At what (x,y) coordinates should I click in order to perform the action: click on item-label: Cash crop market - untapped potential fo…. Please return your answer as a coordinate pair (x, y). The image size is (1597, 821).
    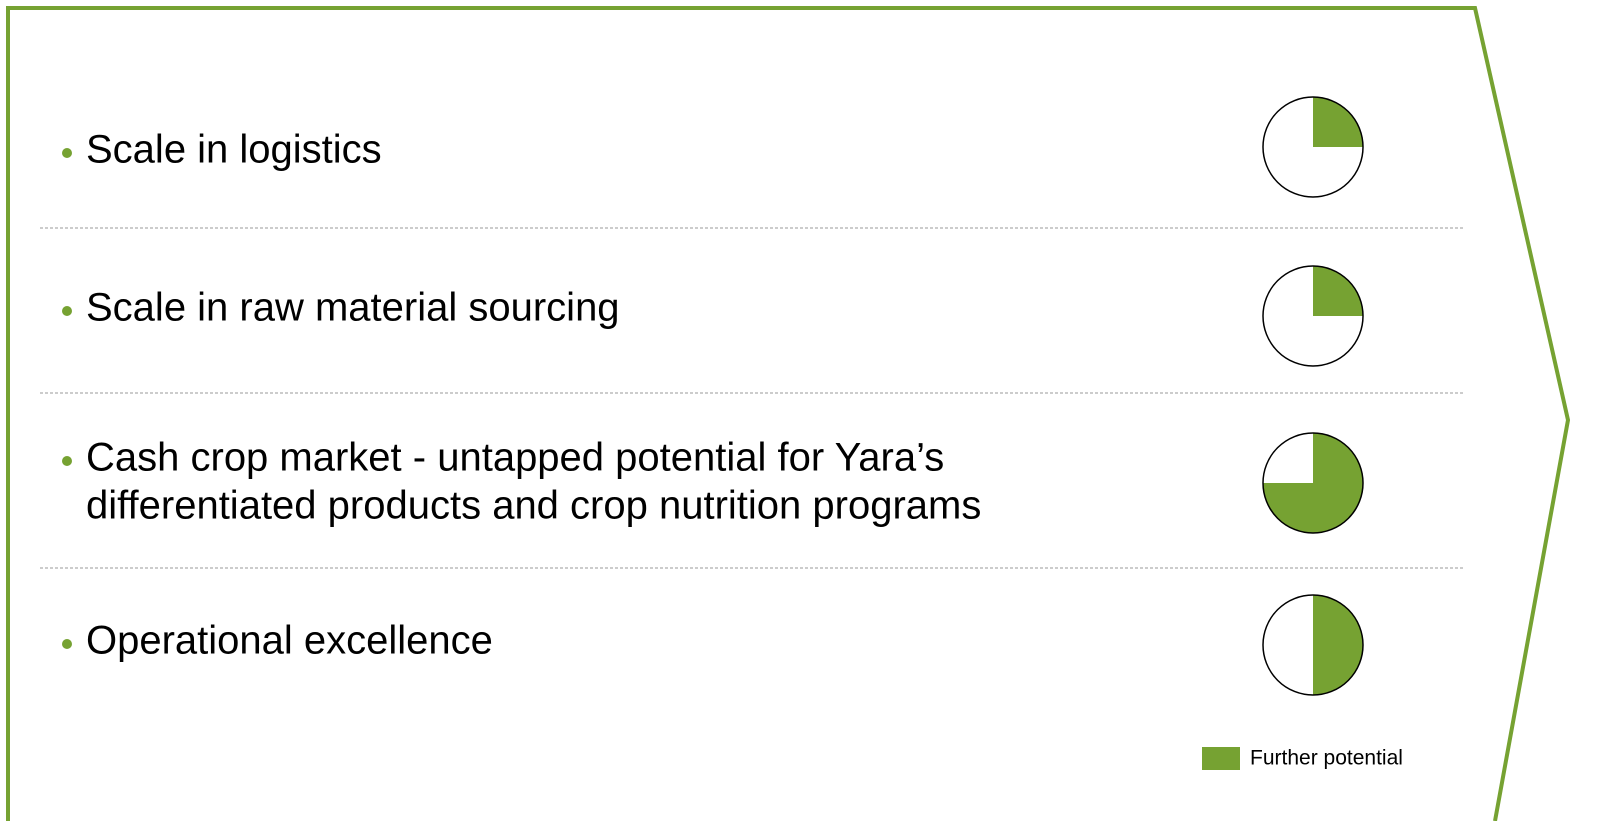
    Looking at the image, I should click on (515, 458).